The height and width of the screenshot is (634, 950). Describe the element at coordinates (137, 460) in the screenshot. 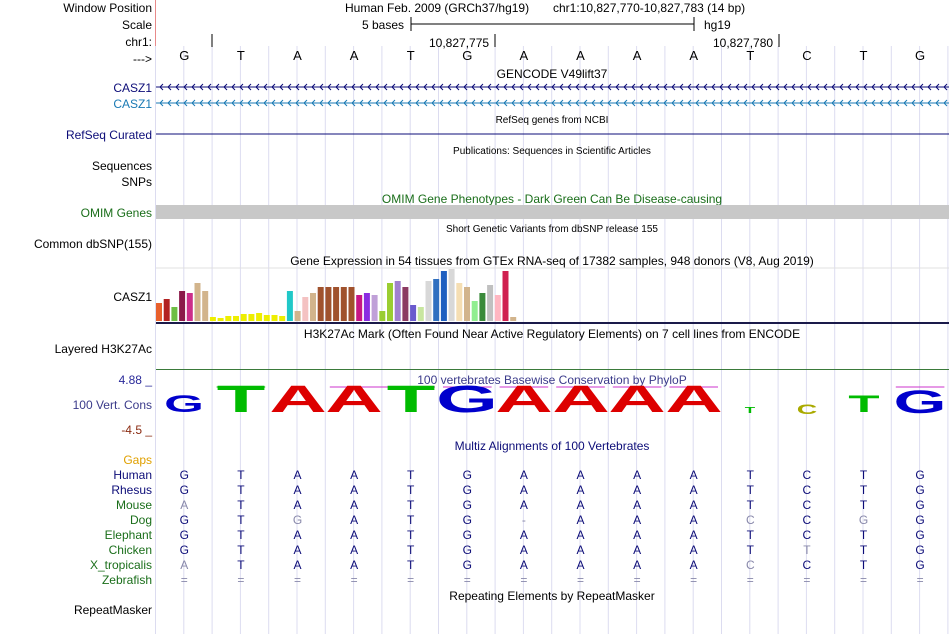

I see `gaps-label: Gaps` at that location.